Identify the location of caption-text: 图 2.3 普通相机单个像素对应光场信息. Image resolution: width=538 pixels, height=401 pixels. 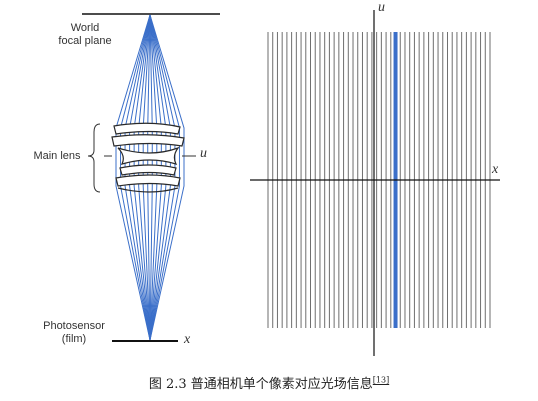
(260, 384).